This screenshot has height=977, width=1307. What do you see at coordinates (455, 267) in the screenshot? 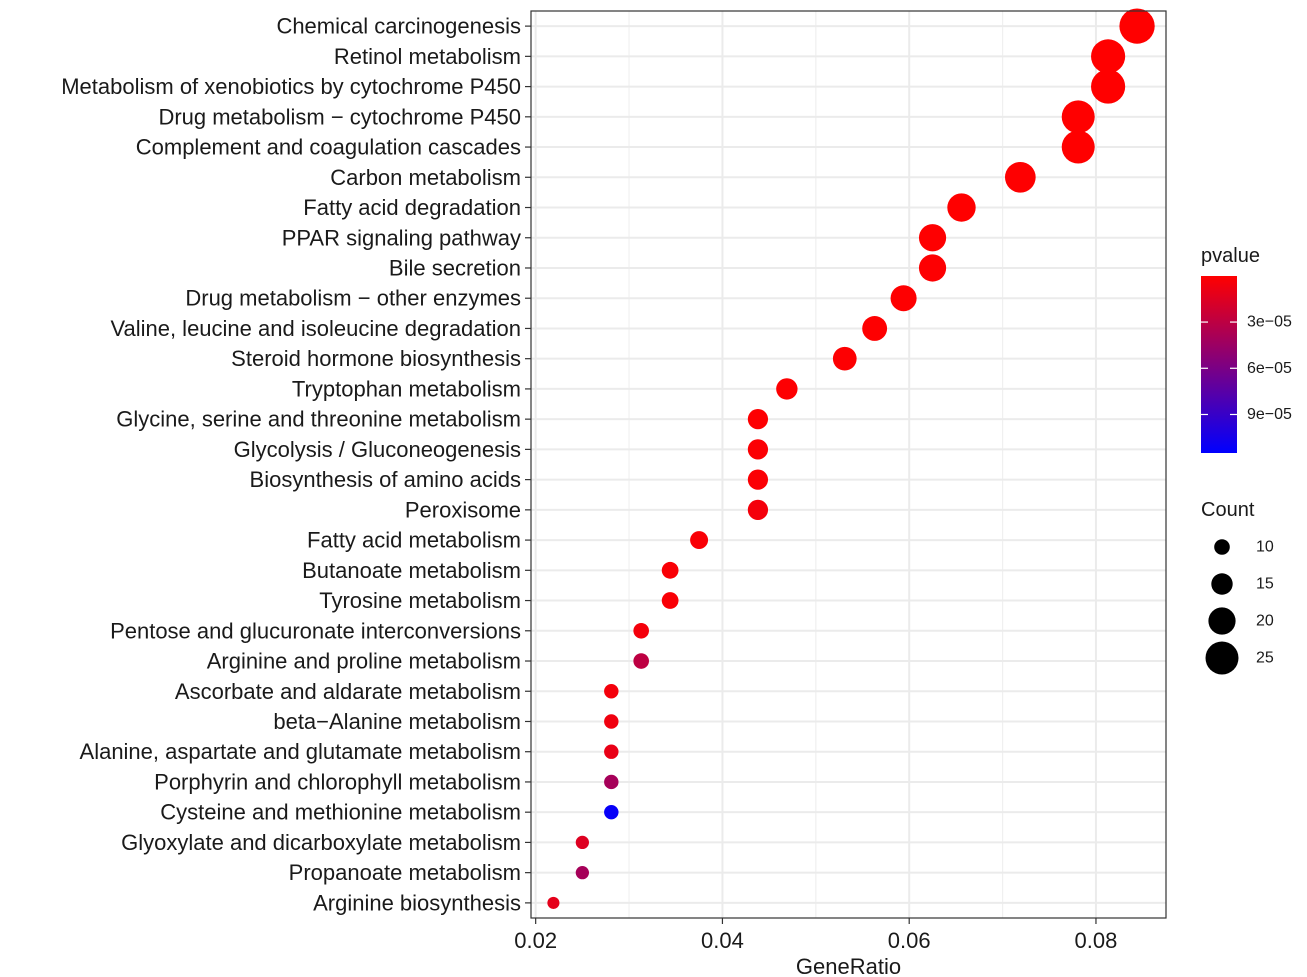
I see `y-tick-label: Bile secretion` at bounding box center [455, 267].